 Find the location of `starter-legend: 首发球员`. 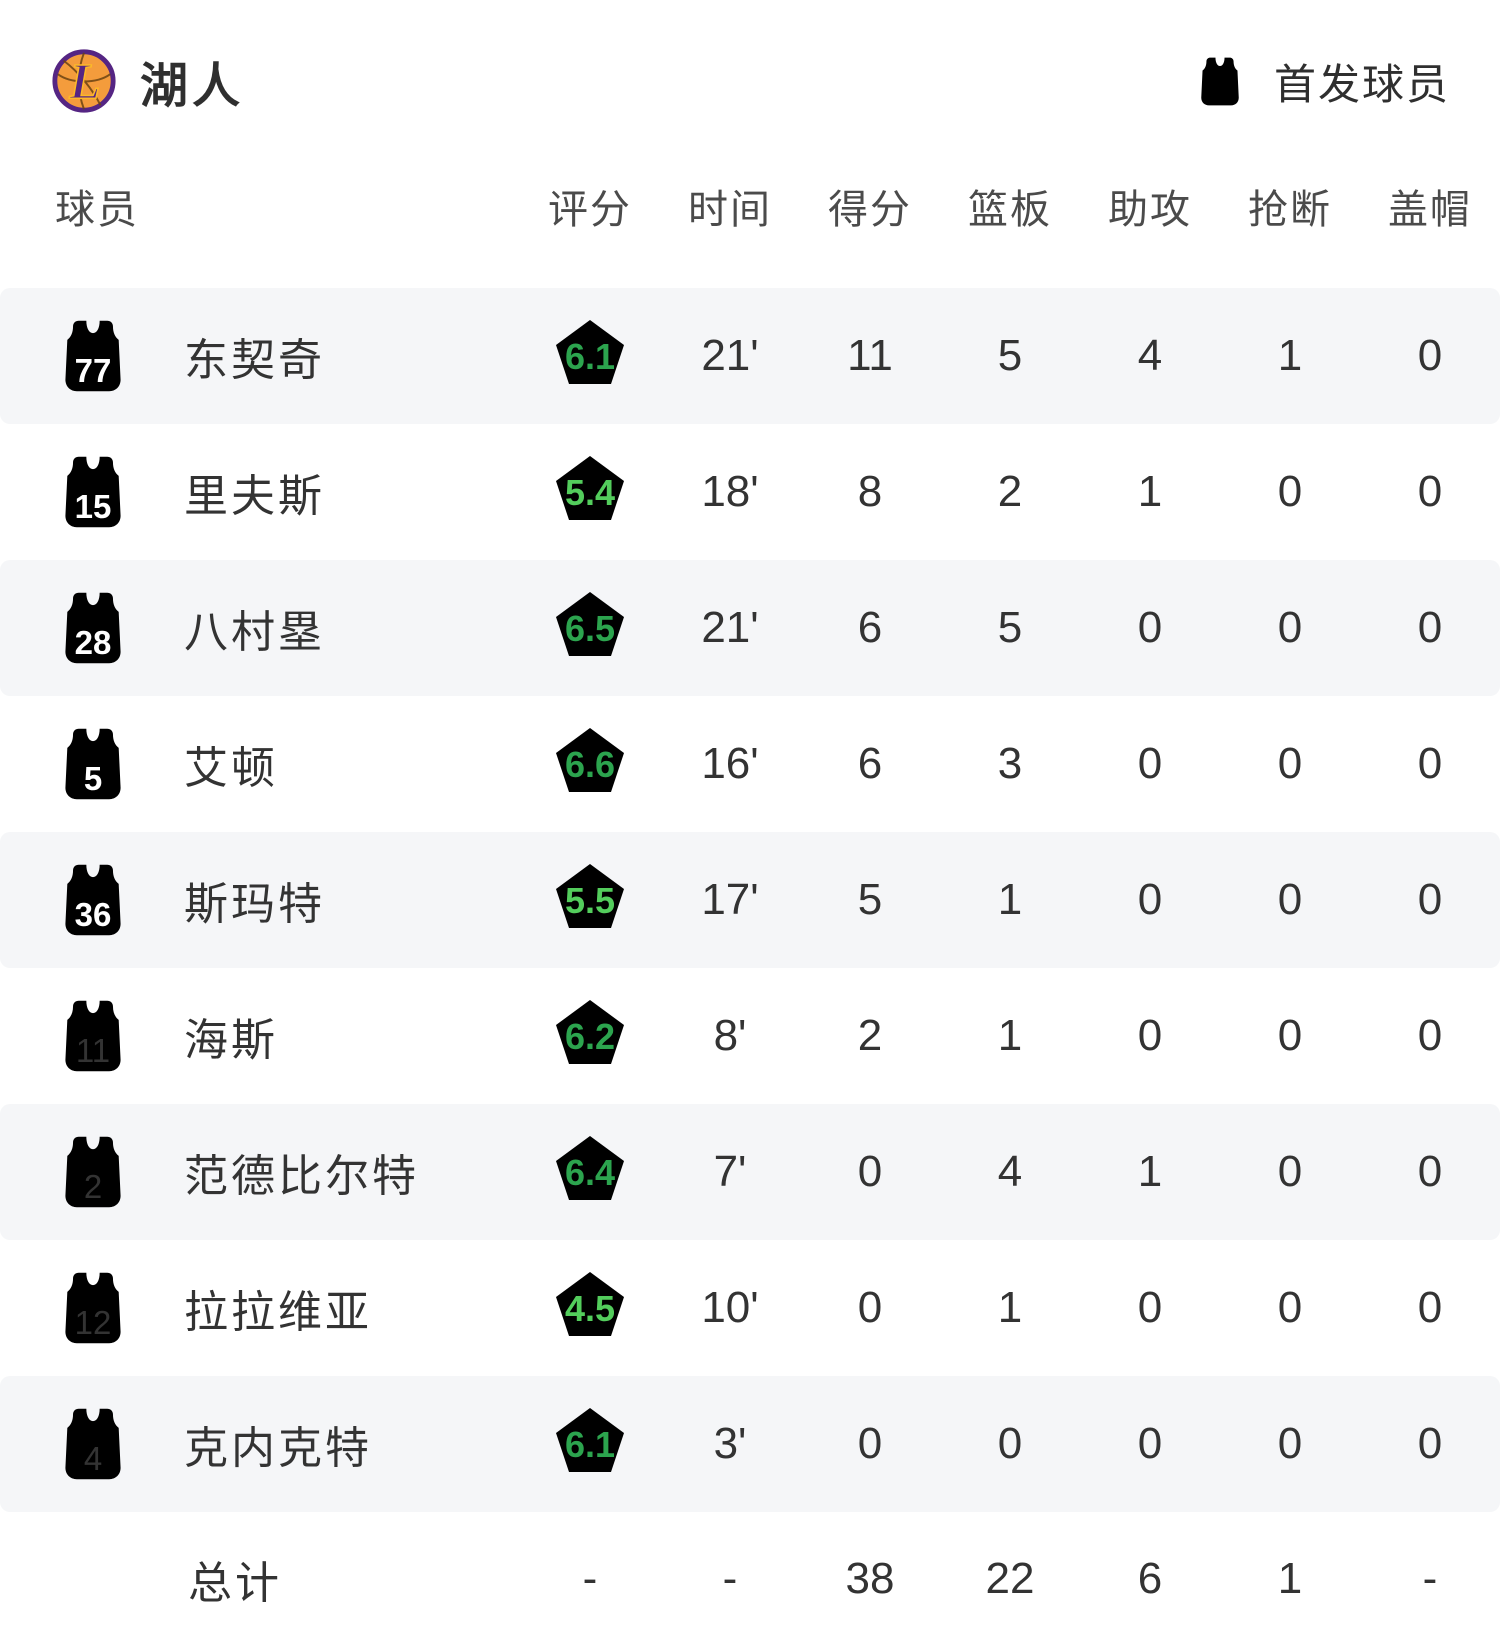

starter-legend: 首发球员 is located at coordinates (1323, 81).